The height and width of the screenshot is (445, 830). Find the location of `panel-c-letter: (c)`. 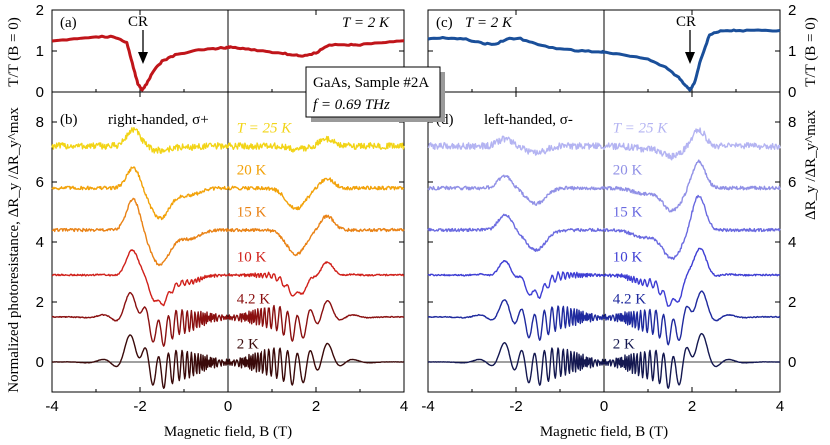

panel-c-letter: (c) is located at coordinates (444, 23).